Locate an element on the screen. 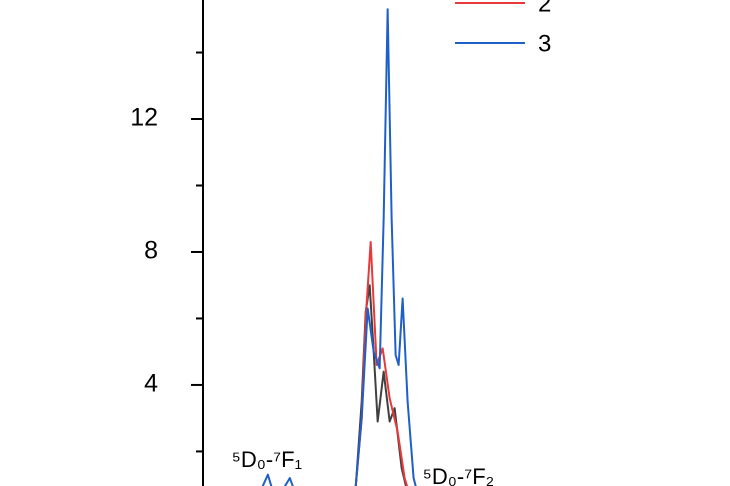 Image resolution: width=730 pixels, height=486 pixels. legend-label: 2 is located at coordinates (544, 8).